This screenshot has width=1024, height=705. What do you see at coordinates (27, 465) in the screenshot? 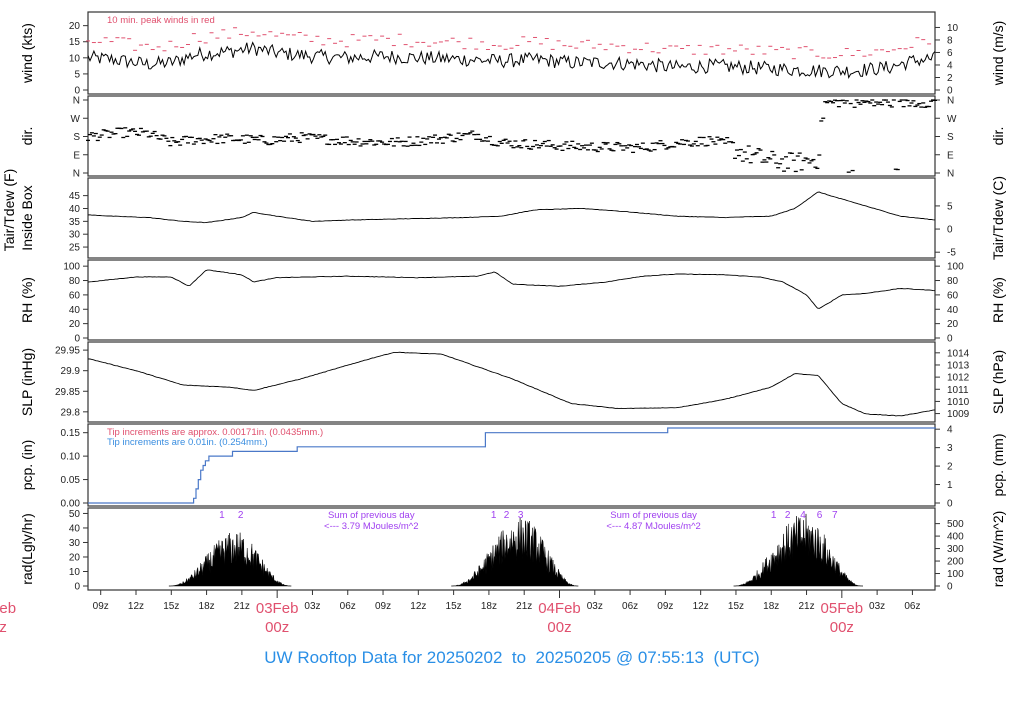
I see `y-axis-label: pcp. (in)` at bounding box center [27, 465].